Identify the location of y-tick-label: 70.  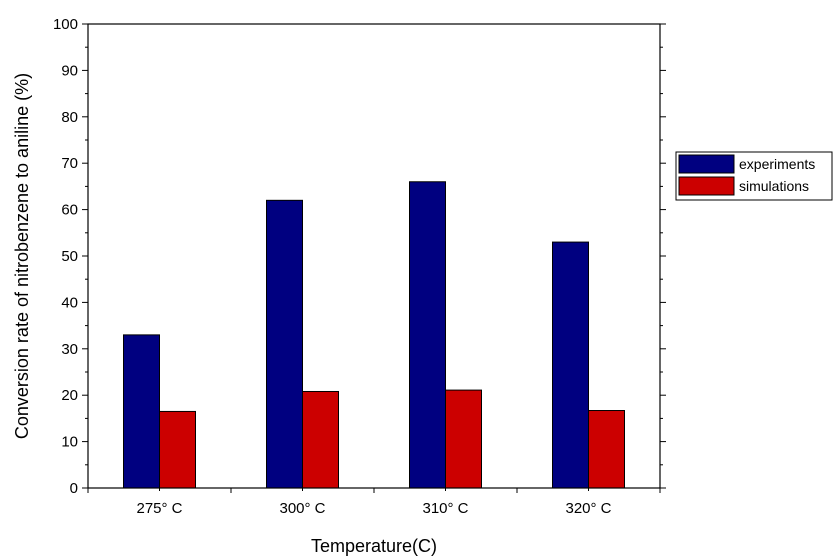
(69, 163).